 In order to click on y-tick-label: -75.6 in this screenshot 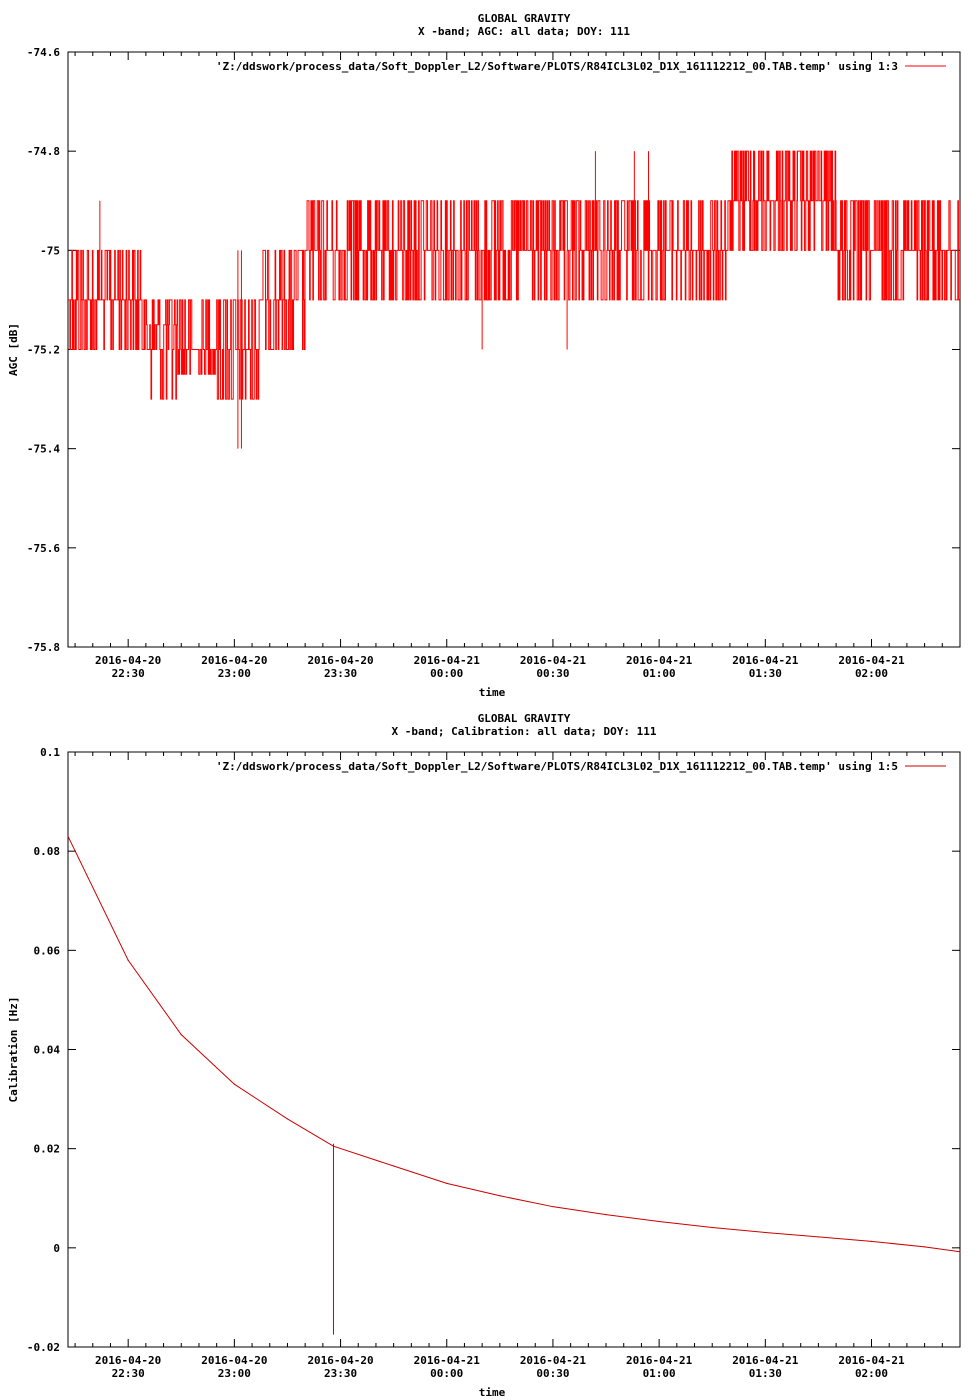, I will do `click(43, 548)`.